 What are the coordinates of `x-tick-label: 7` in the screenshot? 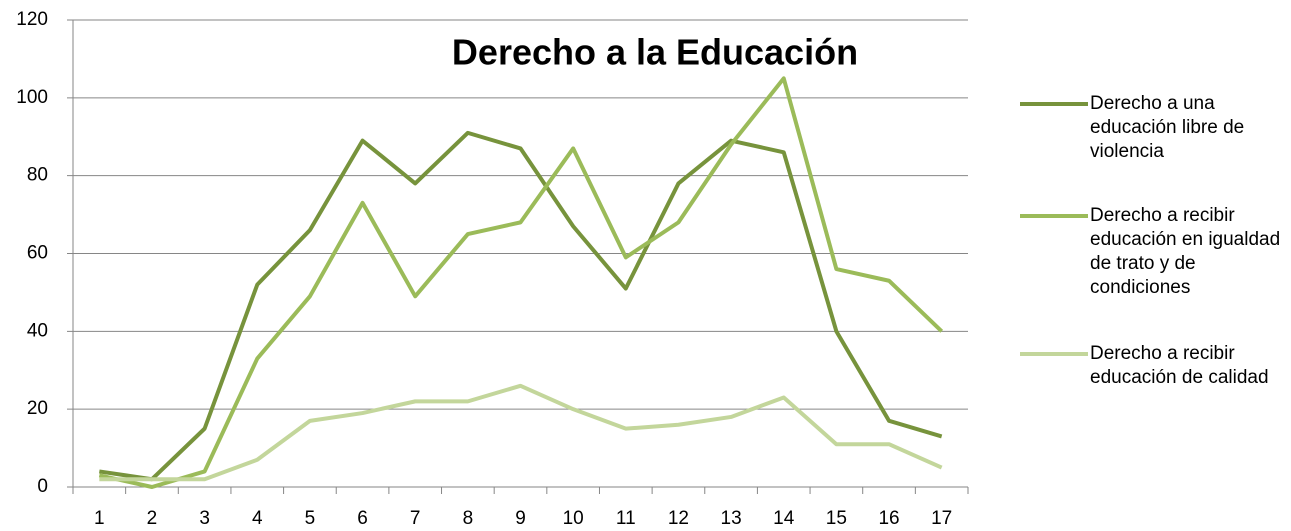 It's located at (415, 518).